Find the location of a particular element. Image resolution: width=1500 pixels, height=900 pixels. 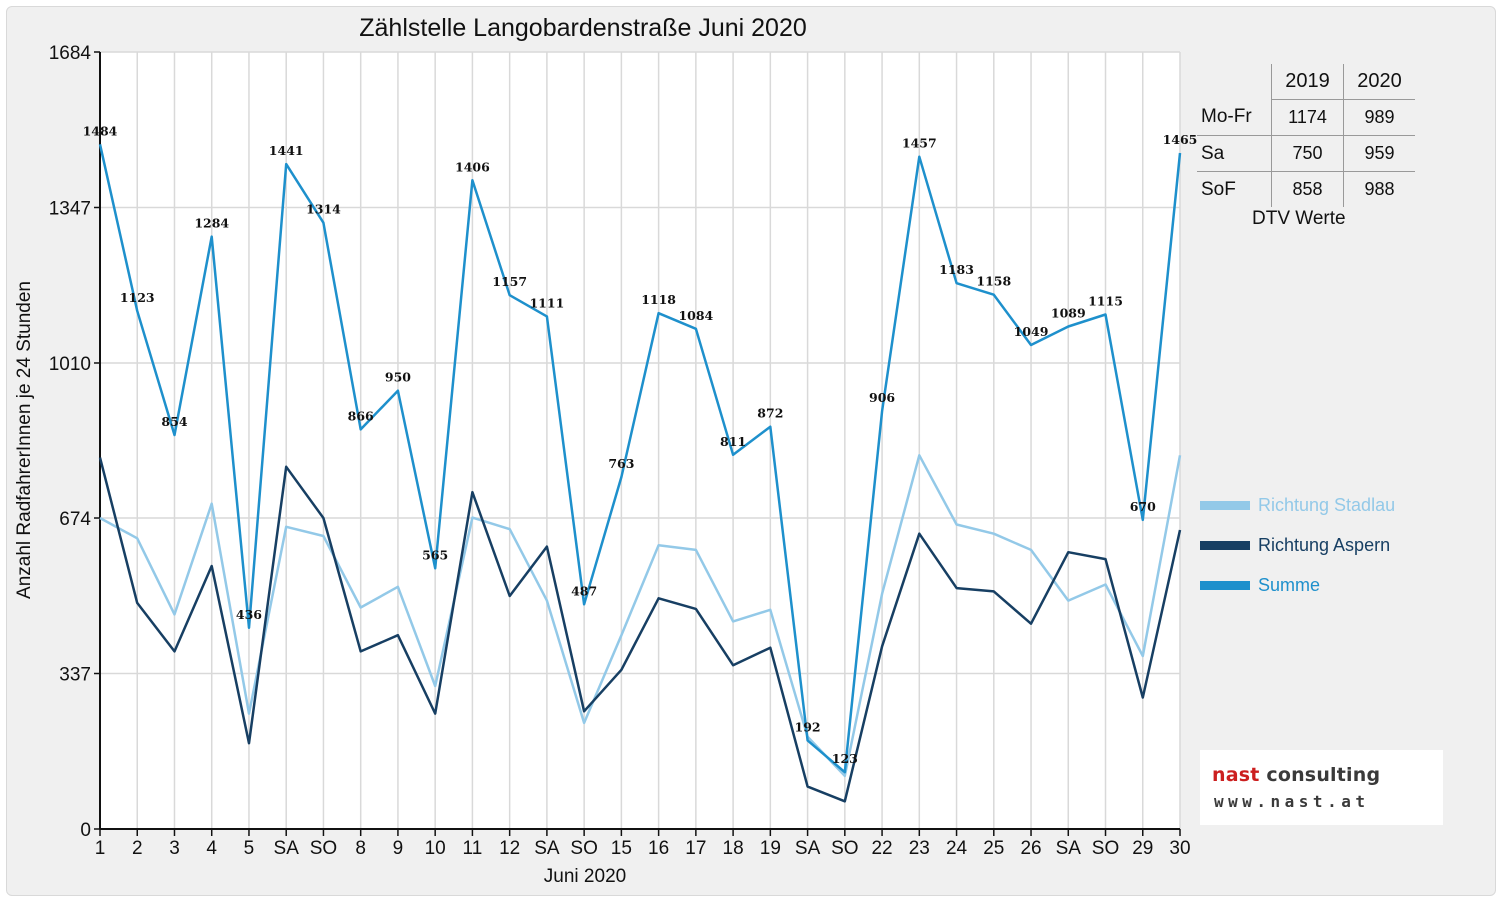

x-tick-label: 5 is located at coordinates (249, 848).